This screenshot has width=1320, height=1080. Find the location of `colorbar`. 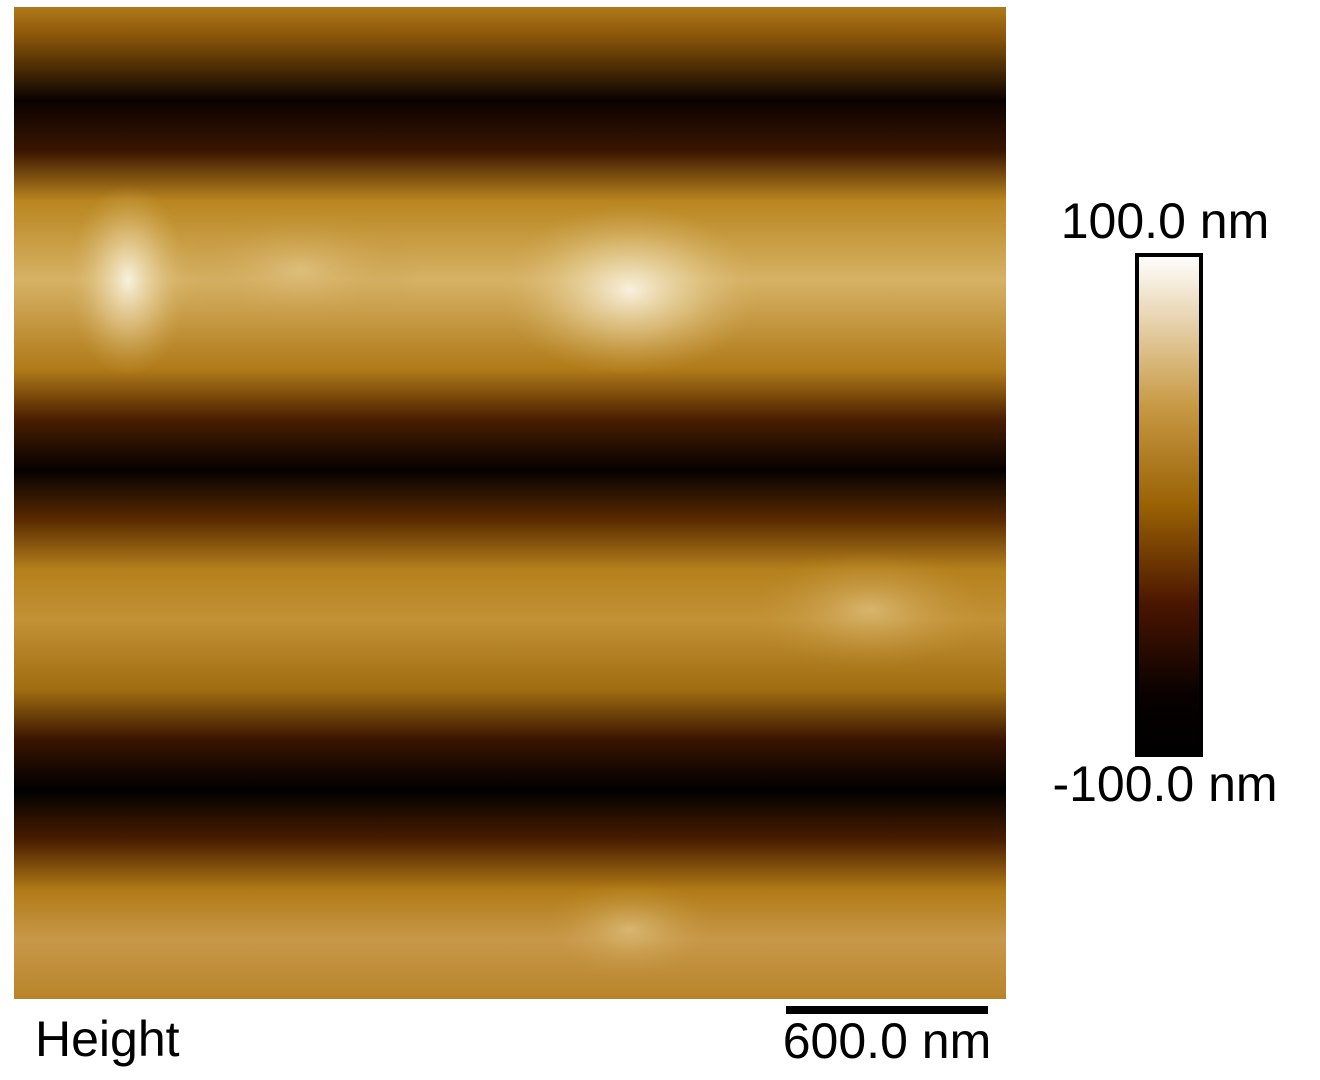

colorbar is located at coordinates (1169, 505).